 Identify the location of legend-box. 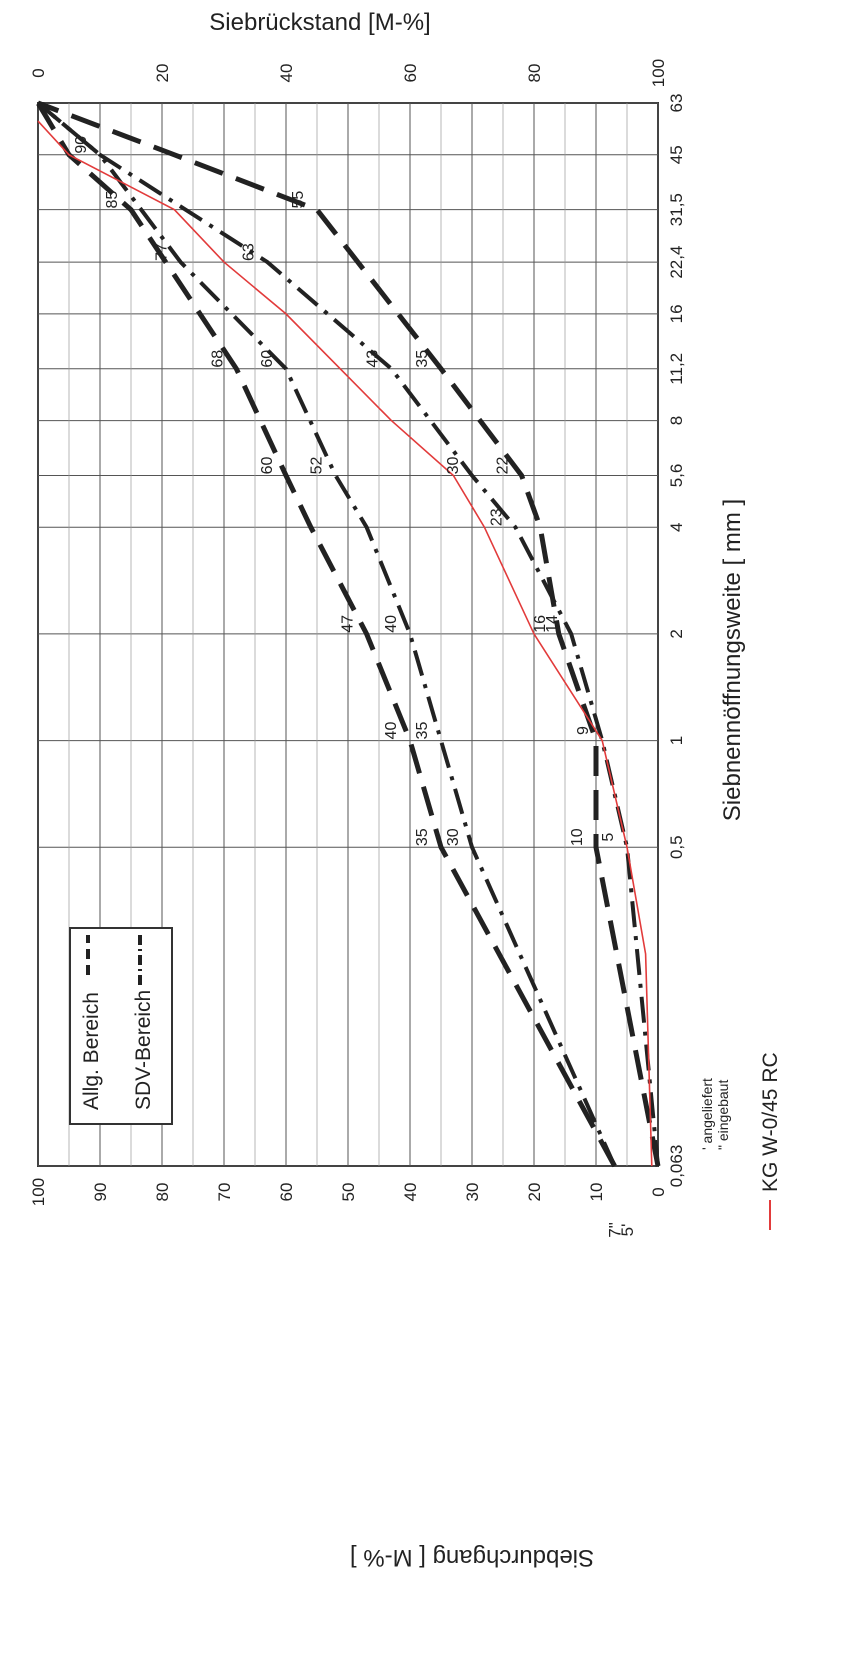
(121, 1026).